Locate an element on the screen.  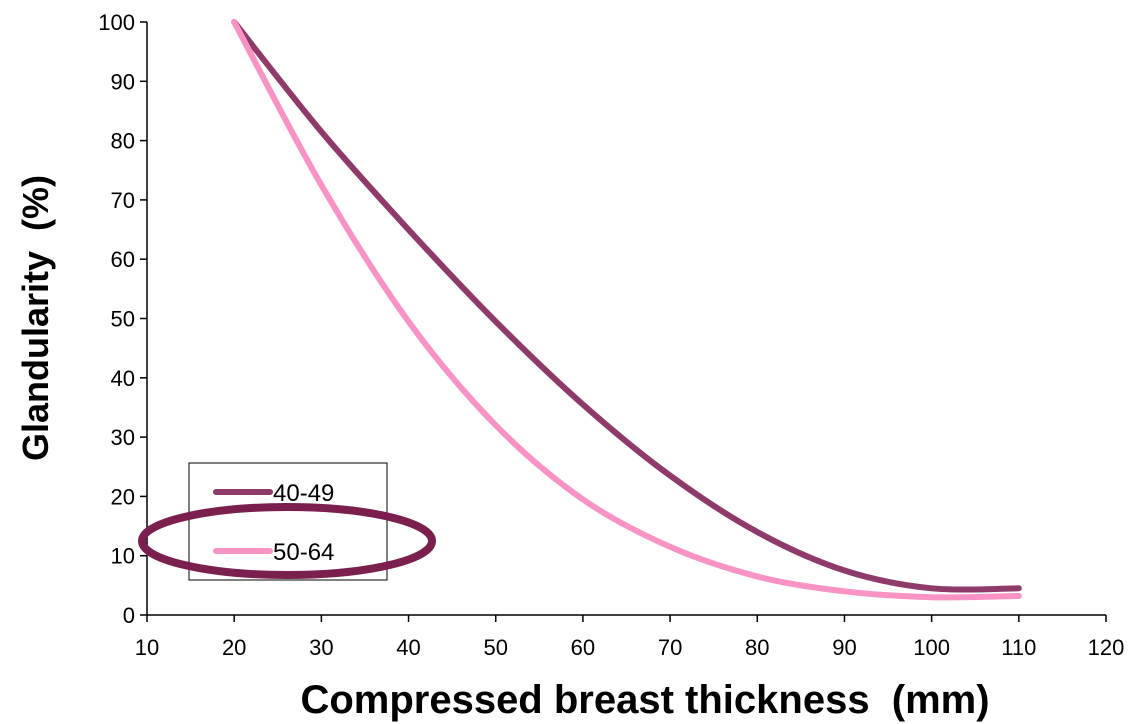
x-tick-label: 10 is located at coordinates (147, 647).